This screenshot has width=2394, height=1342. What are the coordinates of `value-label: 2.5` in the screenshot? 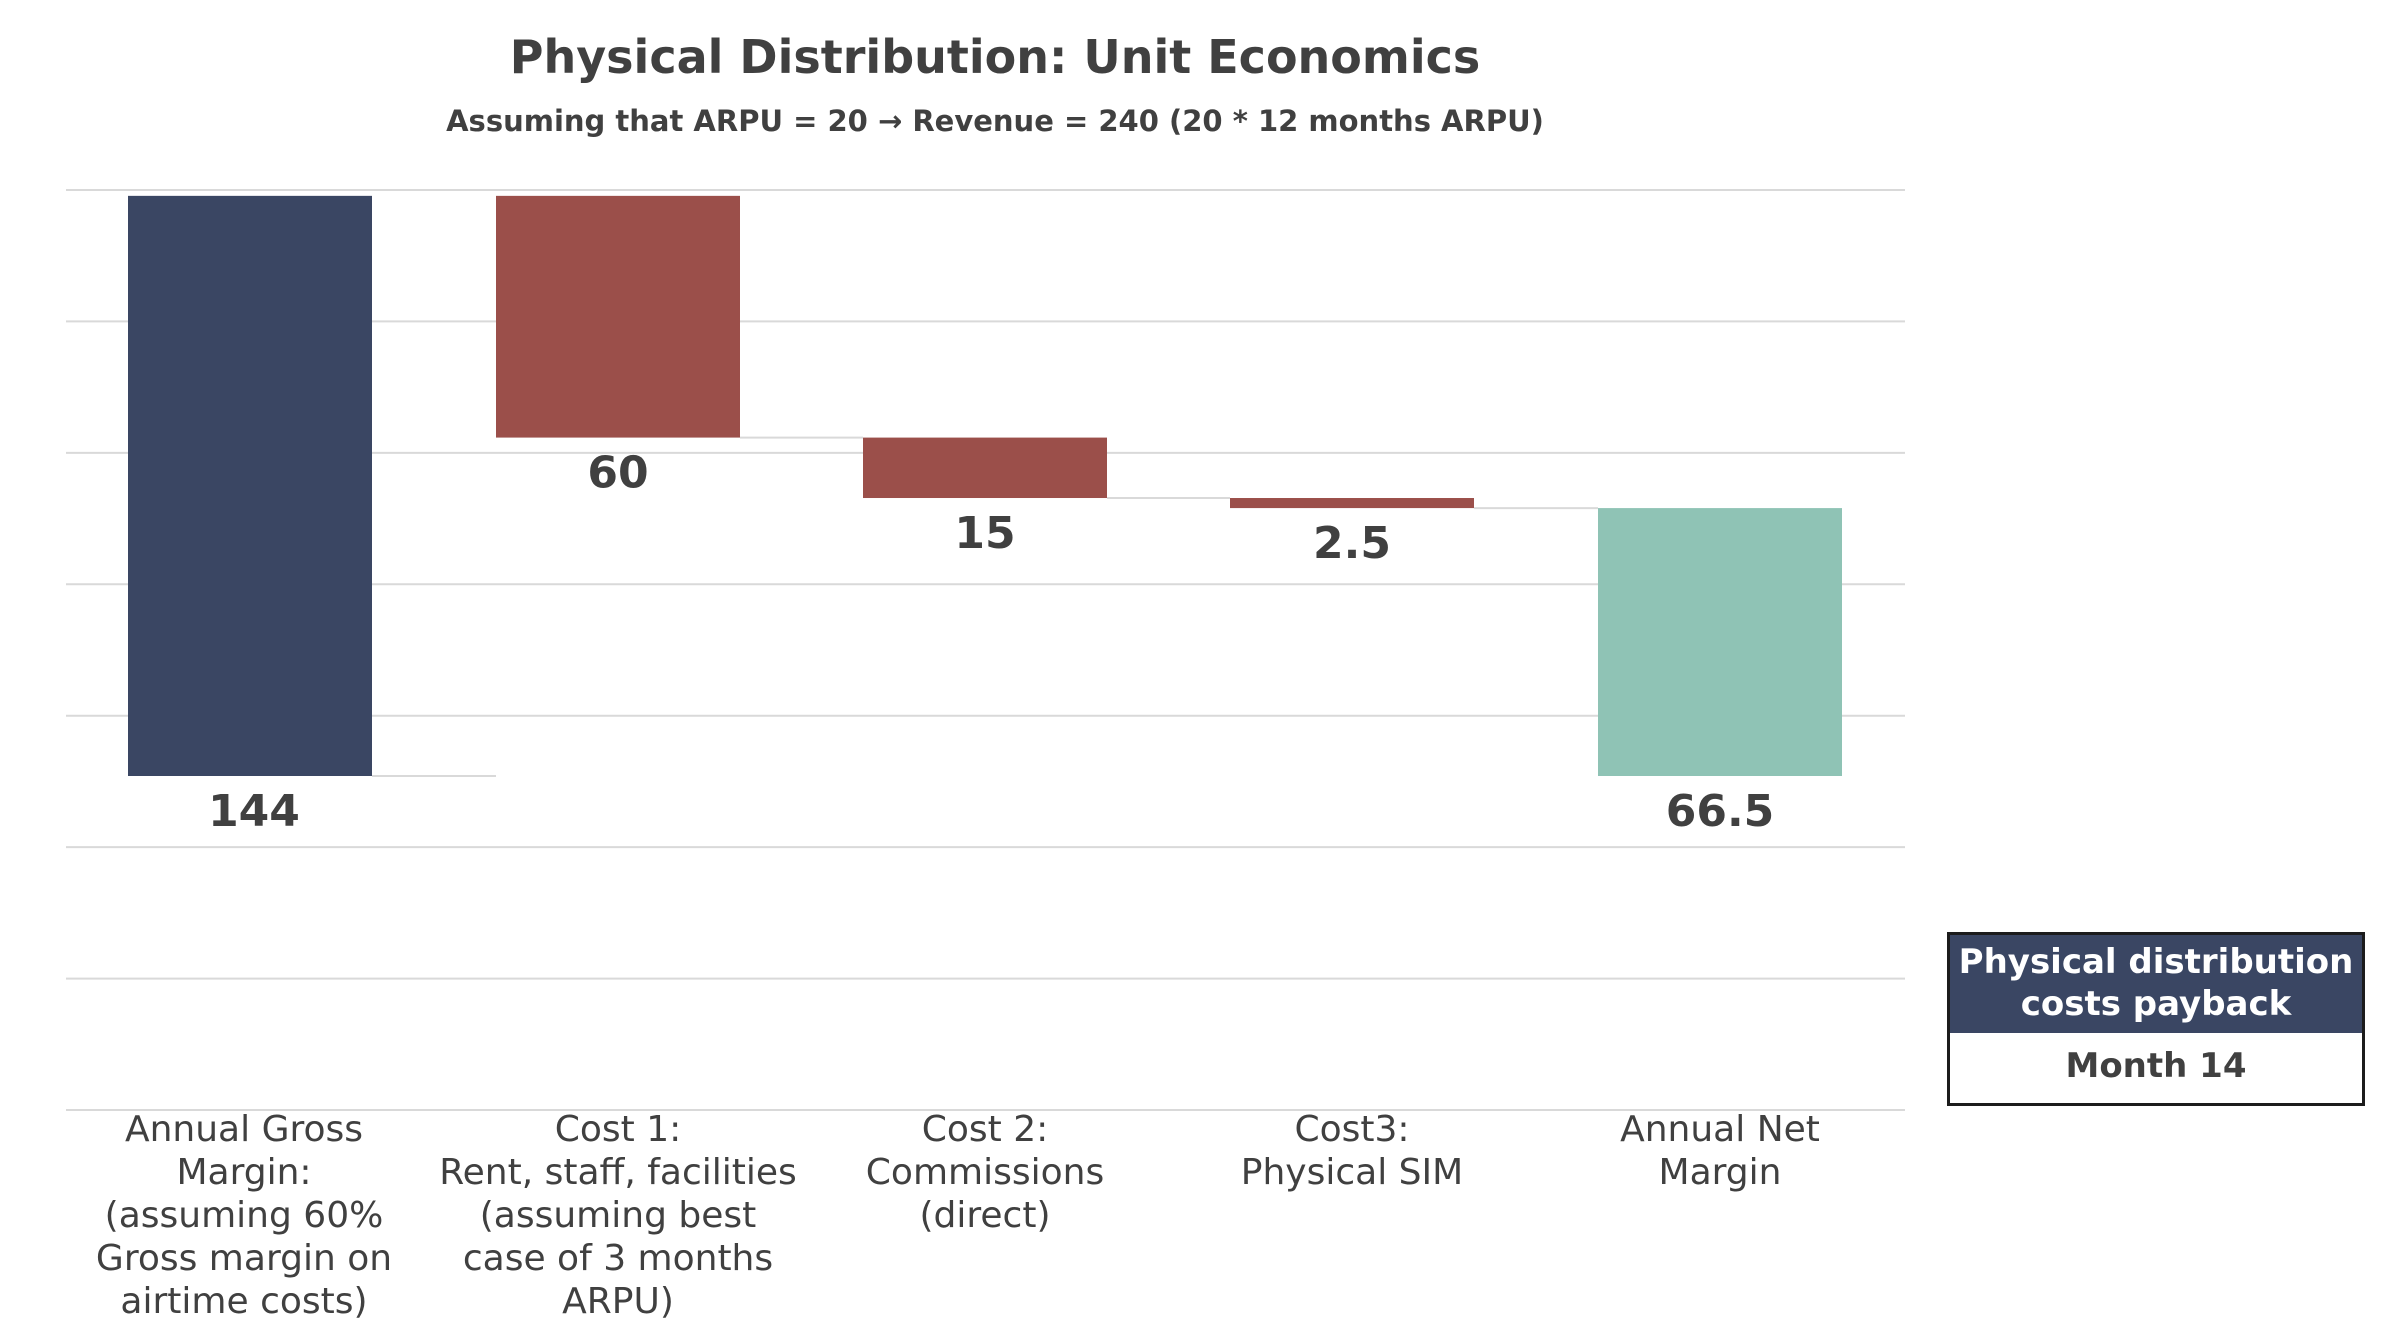 It's located at (1352, 543).